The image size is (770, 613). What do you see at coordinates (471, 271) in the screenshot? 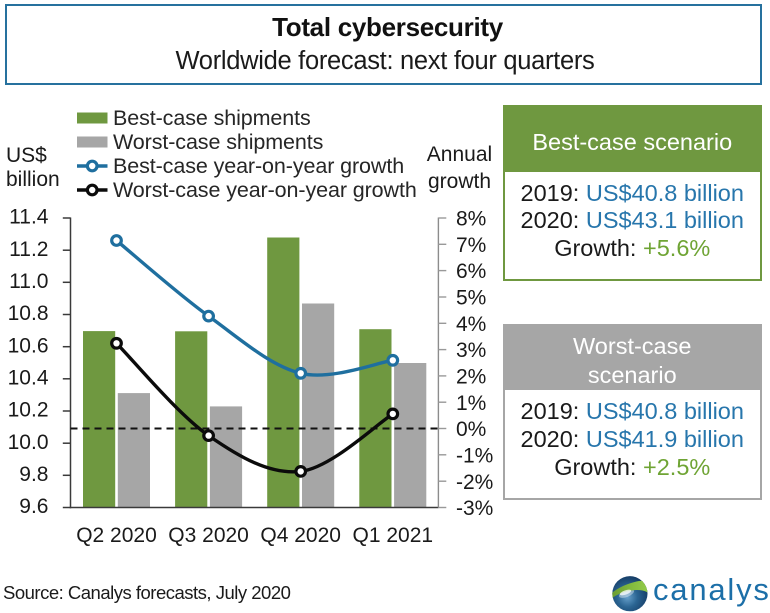
I see `svg-text: 6%` at bounding box center [471, 271].